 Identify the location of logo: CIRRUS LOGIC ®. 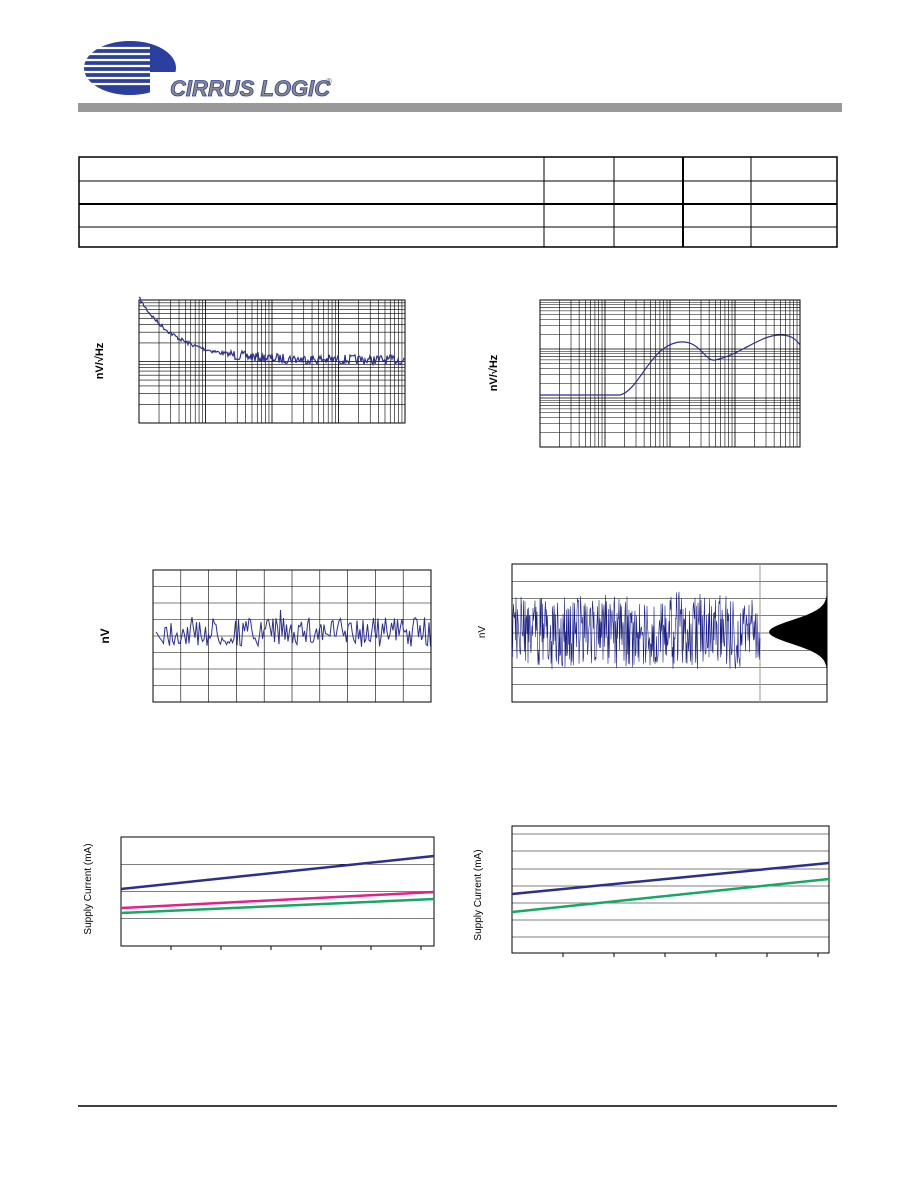
(205, 71).